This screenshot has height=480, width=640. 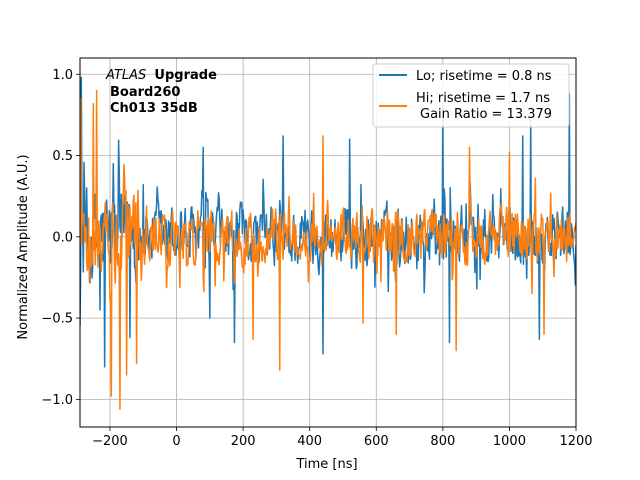 I want to click on legend-box, so click(x=471, y=95).